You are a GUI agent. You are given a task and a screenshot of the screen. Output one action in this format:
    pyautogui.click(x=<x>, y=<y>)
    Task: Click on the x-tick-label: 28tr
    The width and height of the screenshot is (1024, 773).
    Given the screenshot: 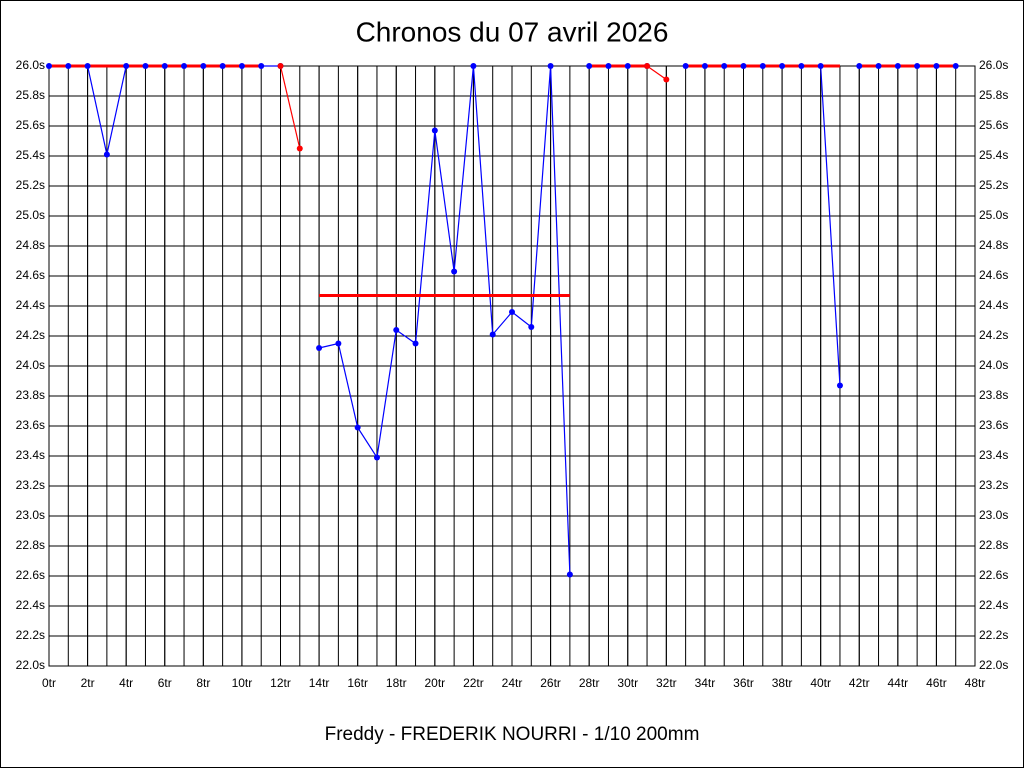 What is the action you would take?
    pyautogui.click(x=589, y=683)
    